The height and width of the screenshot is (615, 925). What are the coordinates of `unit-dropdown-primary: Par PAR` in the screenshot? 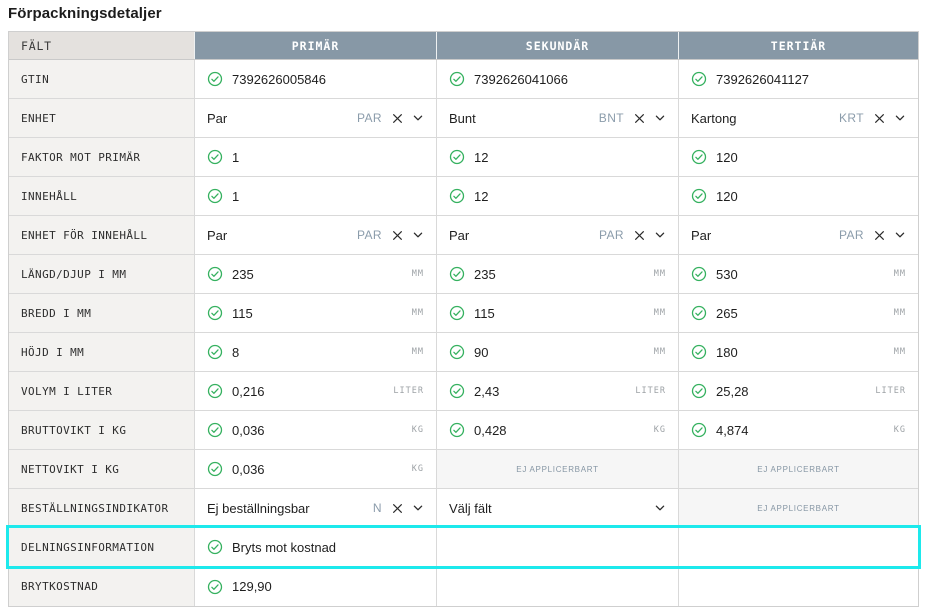 It's located at (315, 118).